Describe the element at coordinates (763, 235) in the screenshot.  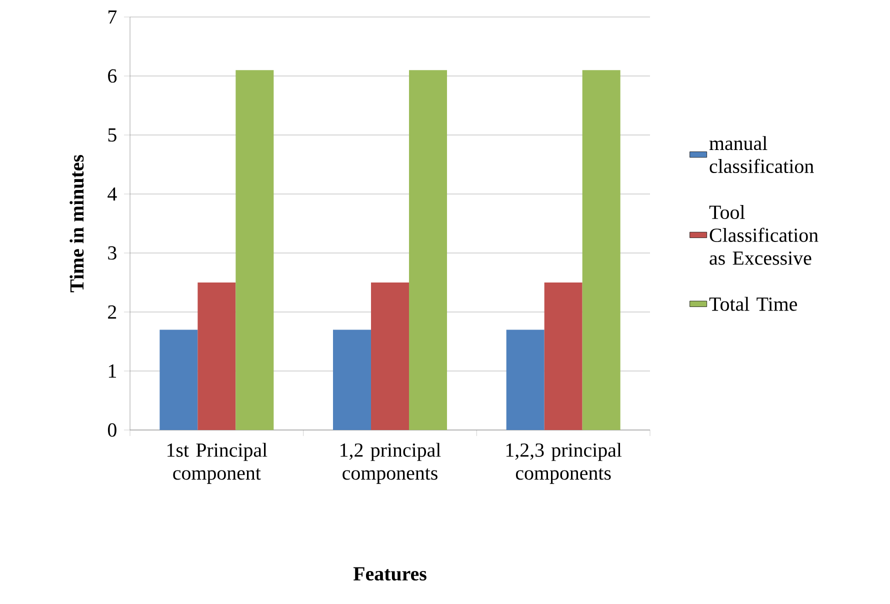
I see `legend-label: Tool Classification as Excessive` at that location.